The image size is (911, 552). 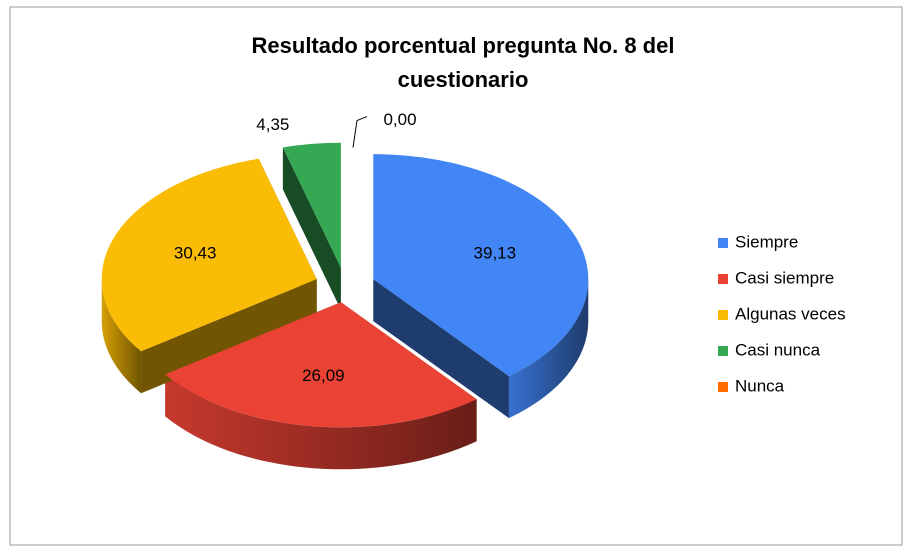 What do you see at coordinates (766, 241) in the screenshot?
I see `legend-label: Siempre` at bounding box center [766, 241].